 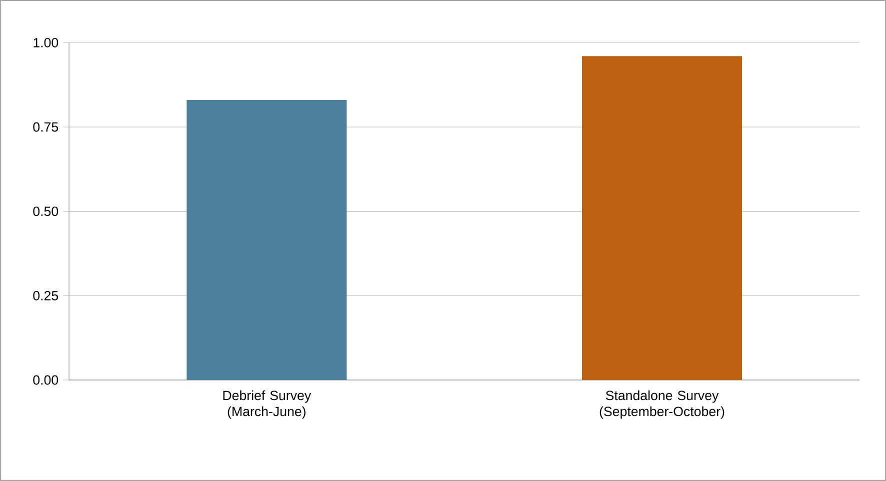 What do you see at coordinates (662, 404) in the screenshot?
I see `x-tick-label: Standalone Survey (September-October)` at bounding box center [662, 404].